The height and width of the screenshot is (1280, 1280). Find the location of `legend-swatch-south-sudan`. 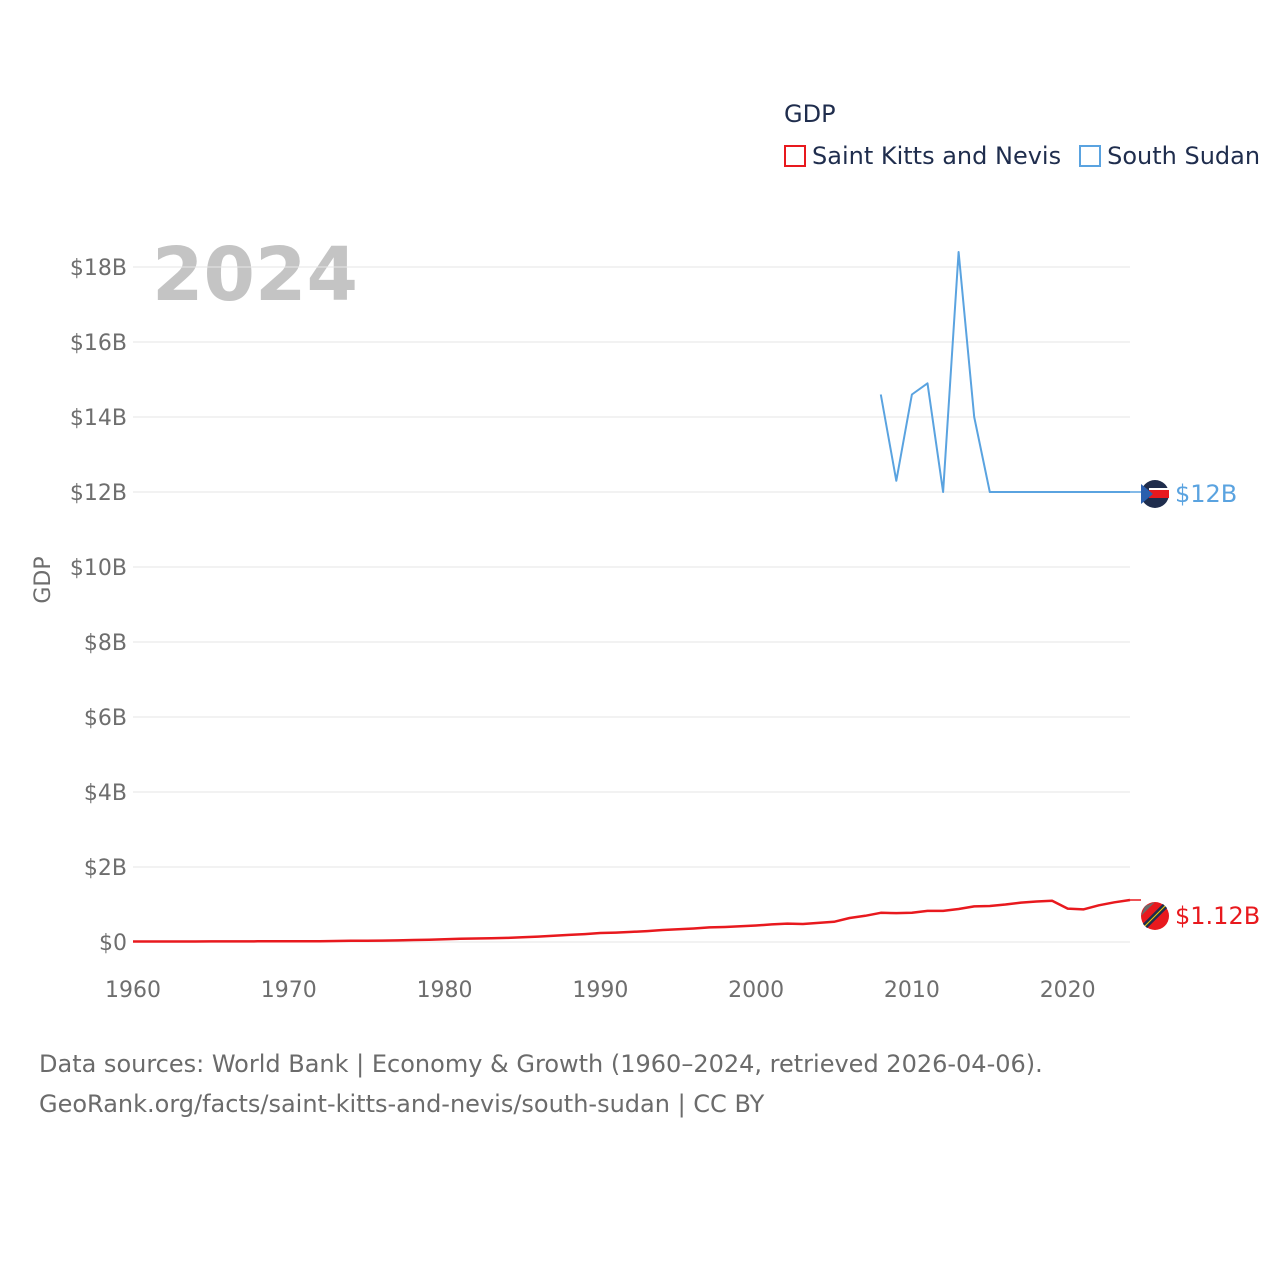

legend-swatch-south-sudan is located at coordinates (1090, 156).